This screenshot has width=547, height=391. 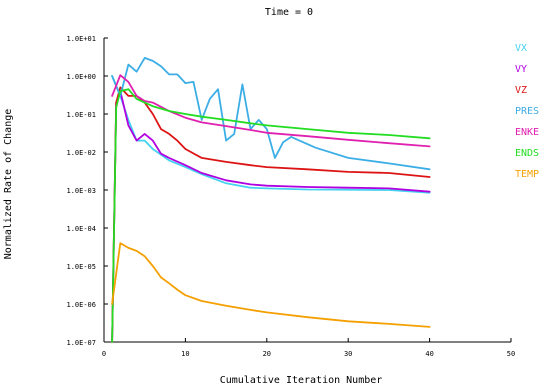 What do you see at coordinates (527, 153) in the screenshot?
I see `legend-item-ends: ENDS` at bounding box center [527, 153].